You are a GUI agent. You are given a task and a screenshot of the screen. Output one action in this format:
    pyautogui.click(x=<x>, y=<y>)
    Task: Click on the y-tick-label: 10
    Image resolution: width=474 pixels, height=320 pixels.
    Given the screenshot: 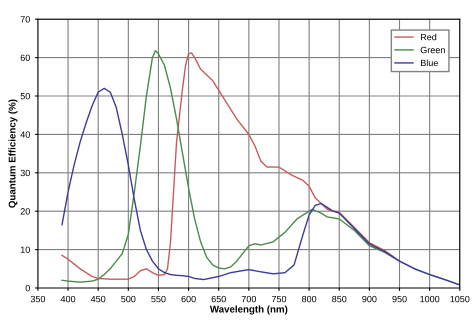 What is the action you would take?
    pyautogui.click(x=25, y=249)
    